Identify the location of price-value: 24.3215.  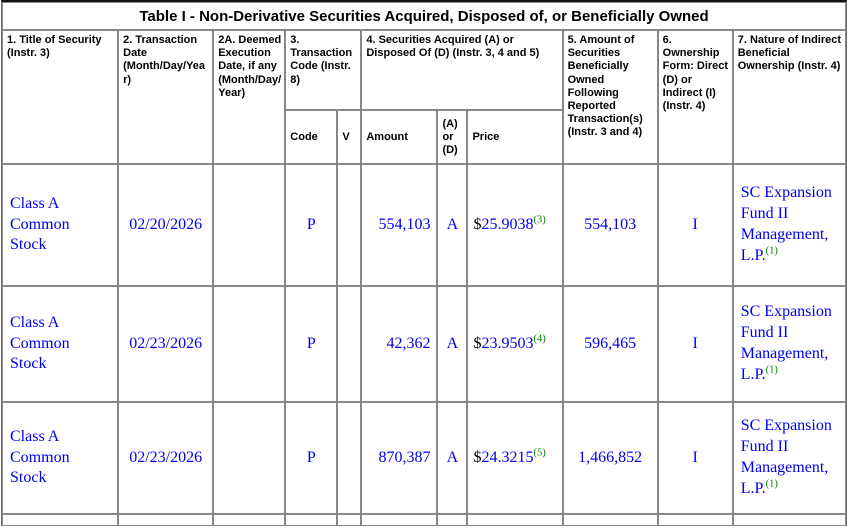
(507, 457).